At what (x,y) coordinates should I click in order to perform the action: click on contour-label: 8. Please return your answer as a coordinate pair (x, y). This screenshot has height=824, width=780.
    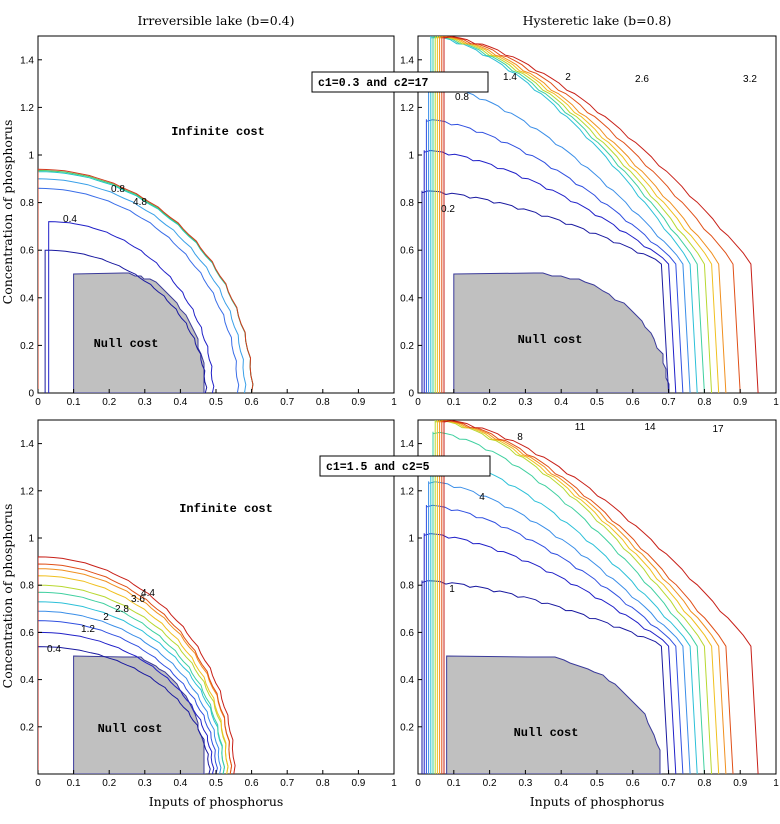
    Looking at the image, I should click on (520, 437).